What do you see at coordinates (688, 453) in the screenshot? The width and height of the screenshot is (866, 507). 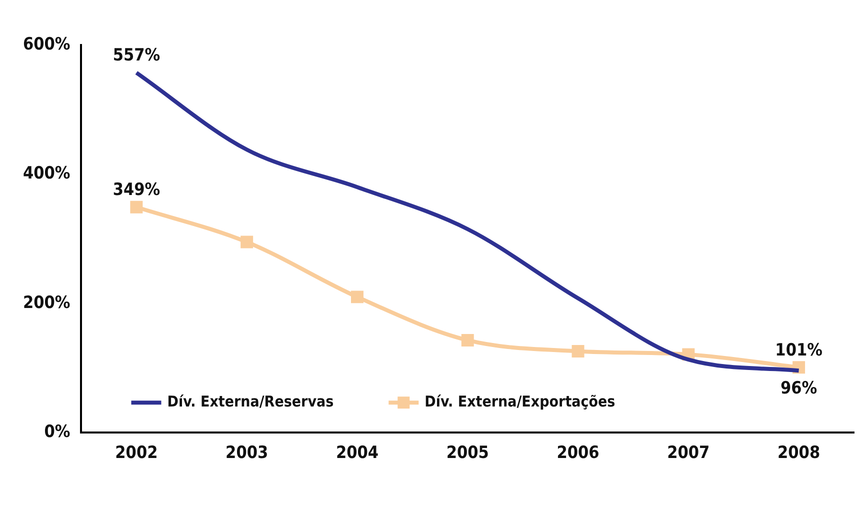 I see `x-tick-label: 2007` at bounding box center [688, 453].